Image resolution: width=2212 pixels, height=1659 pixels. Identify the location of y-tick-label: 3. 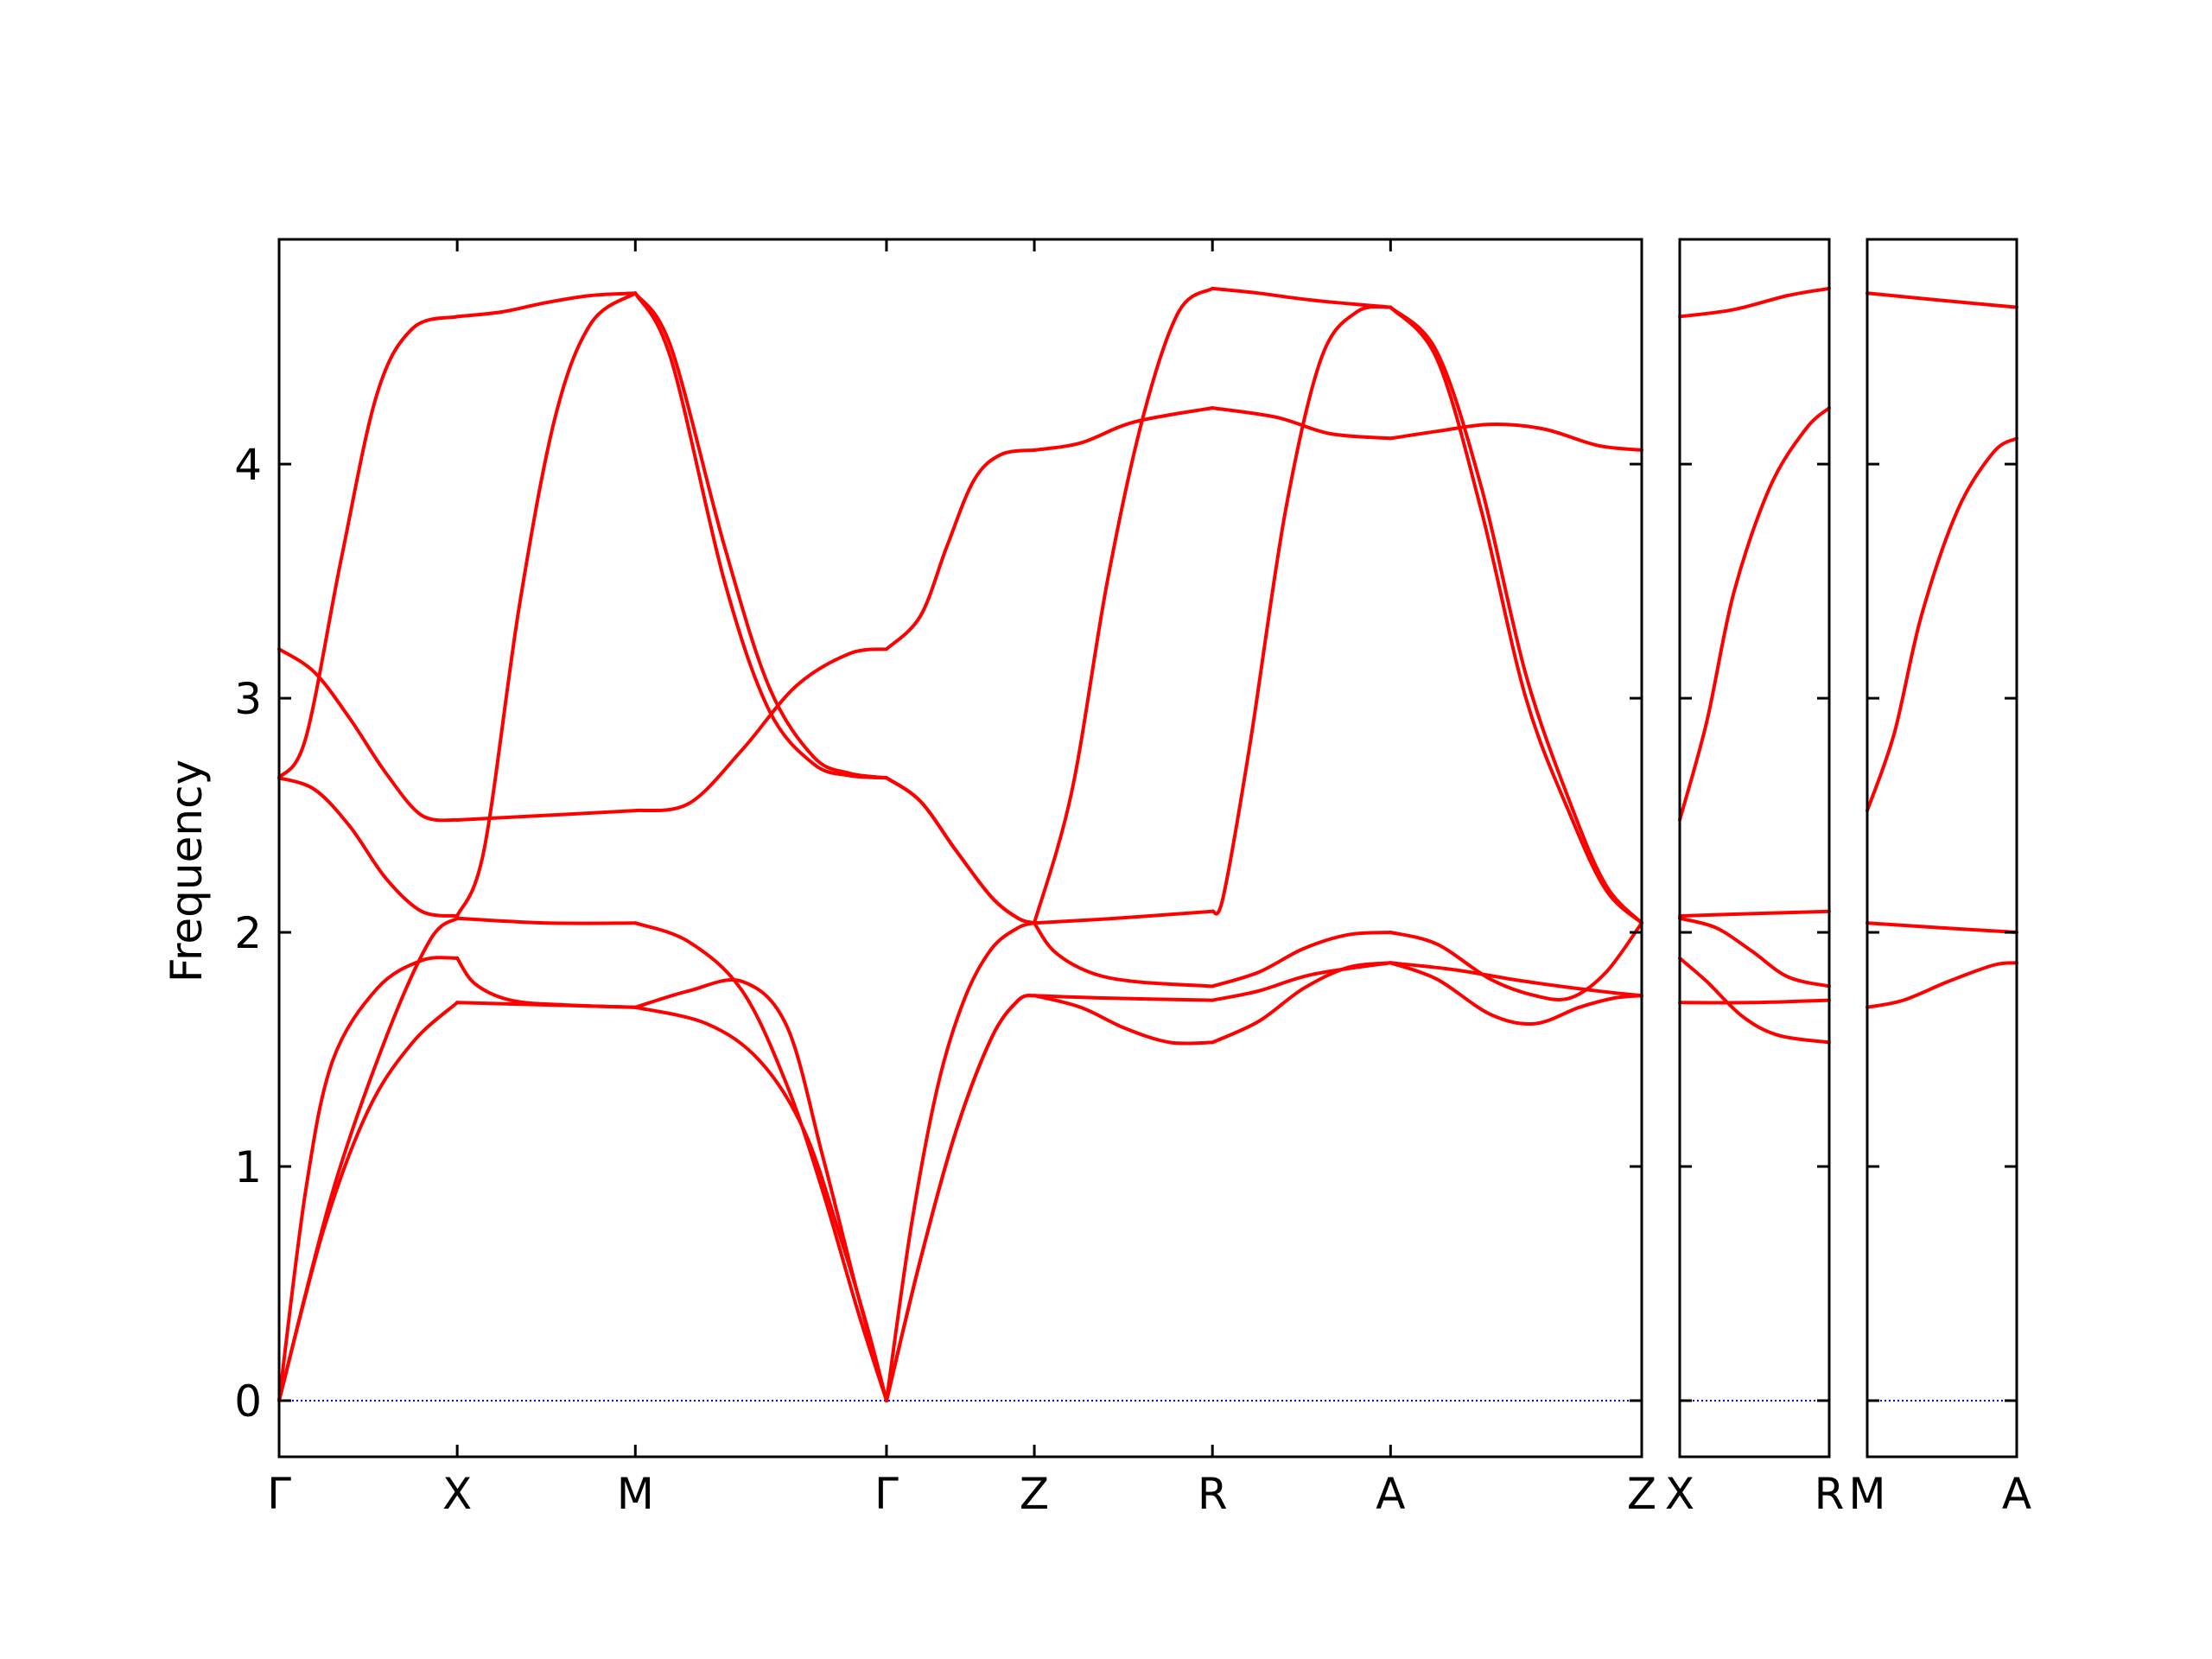
(248, 699).